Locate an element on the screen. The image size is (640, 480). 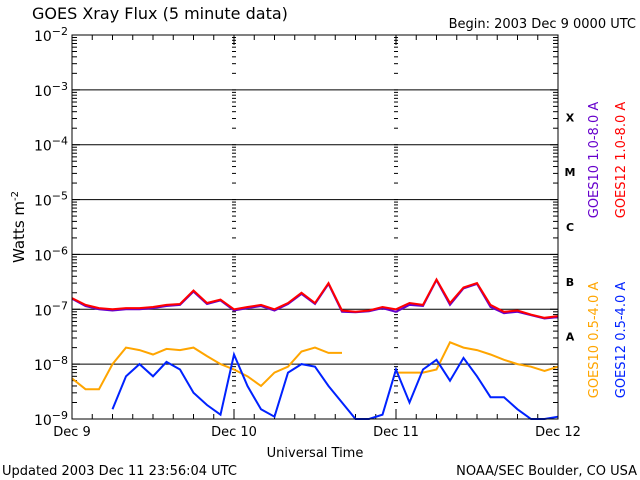
flare-class-label: X is located at coordinates (570, 117).